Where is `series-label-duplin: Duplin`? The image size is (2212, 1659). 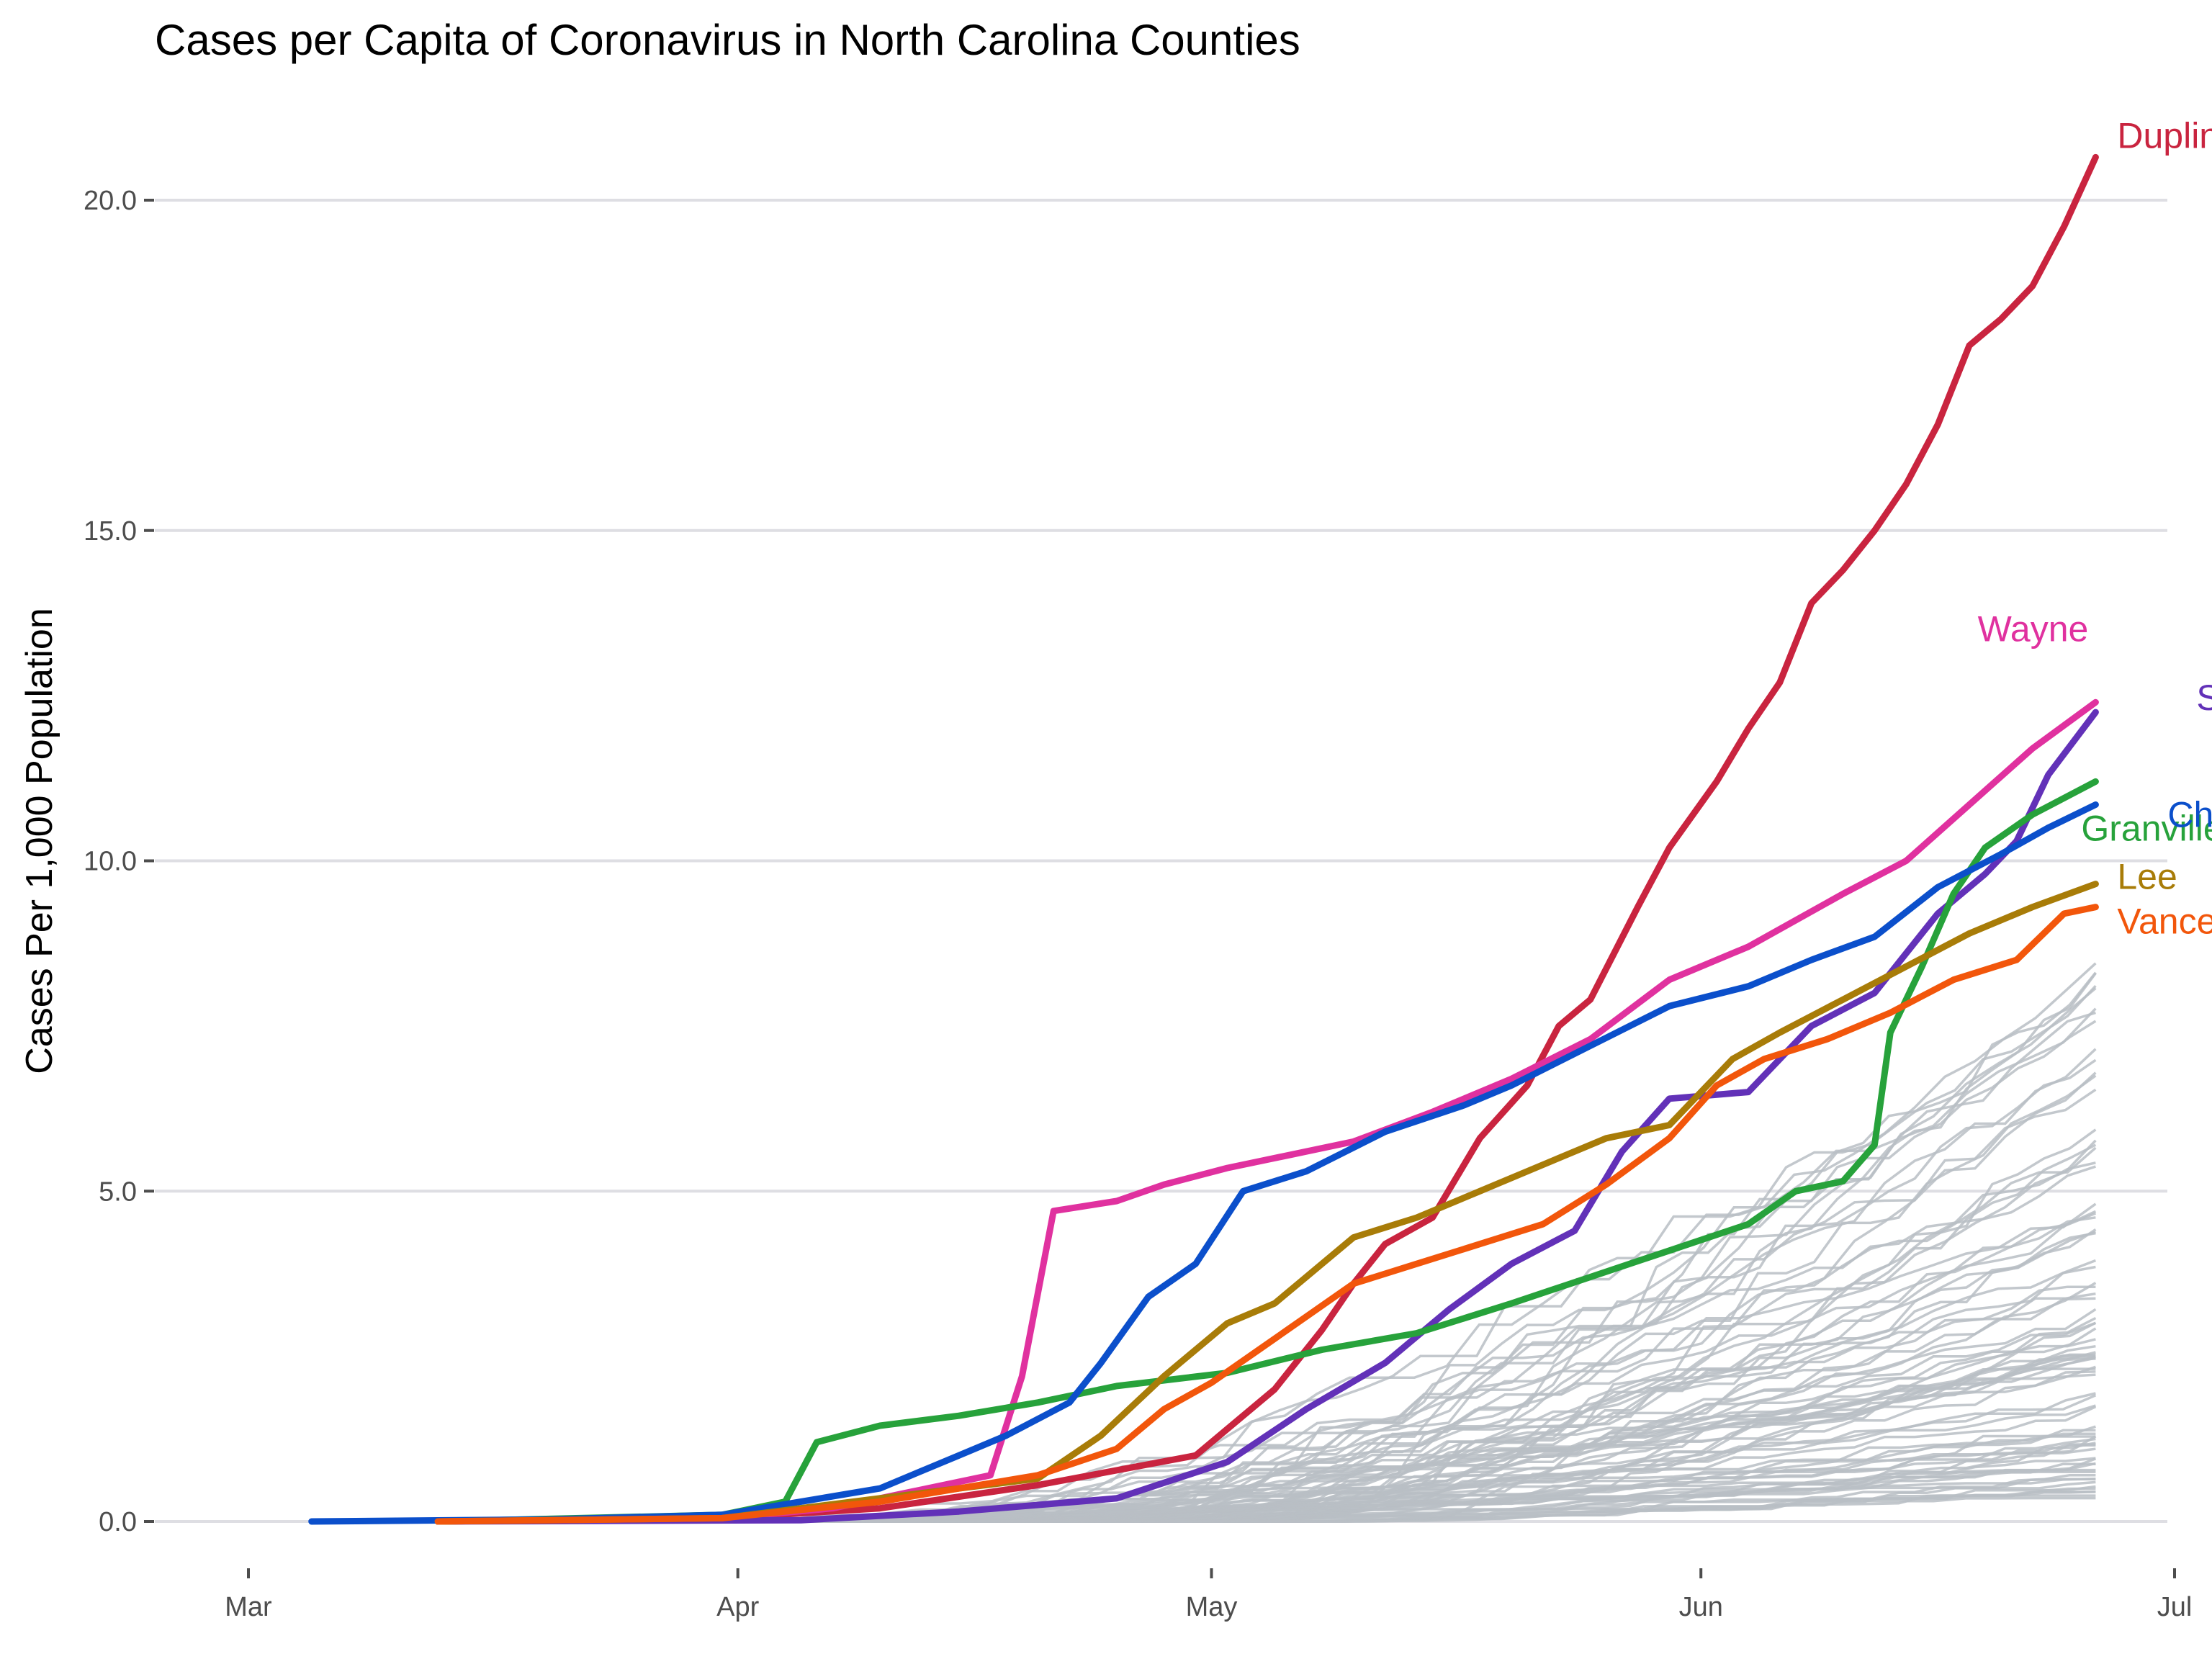
series-label-duplin: Duplin is located at coordinates (2164, 136).